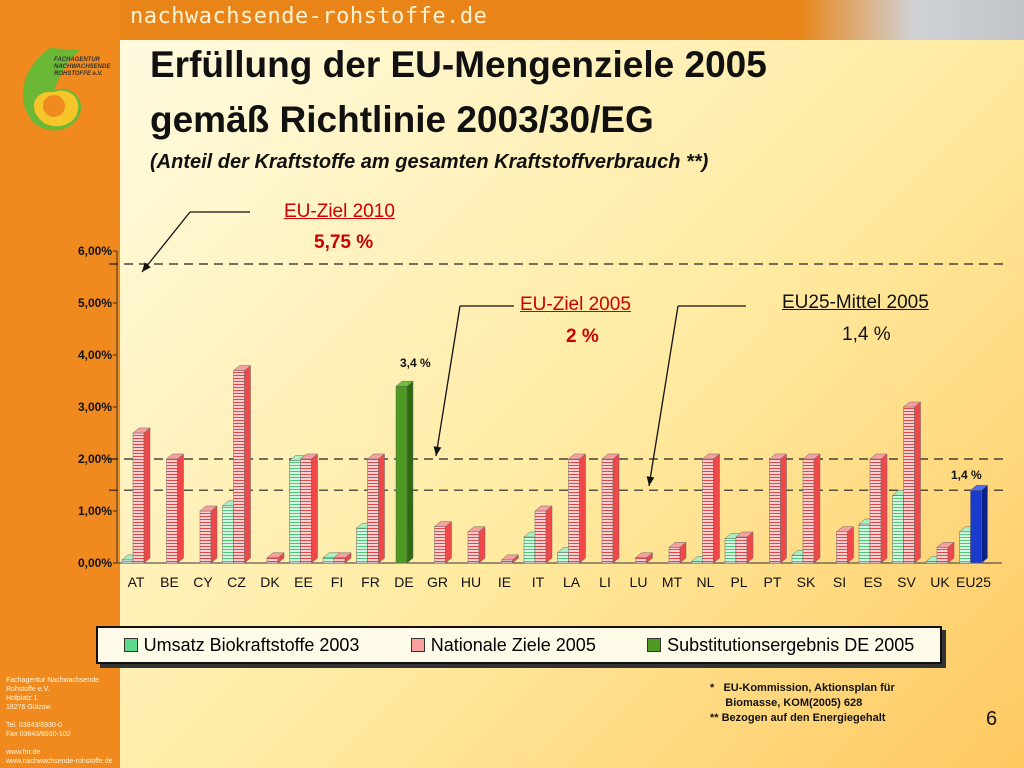 Image resolution: width=1024 pixels, height=768 pixels. What do you see at coordinates (443, 524) in the screenshot?
I see `bar-ziel-GR-top` at bounding box center [443, 524].